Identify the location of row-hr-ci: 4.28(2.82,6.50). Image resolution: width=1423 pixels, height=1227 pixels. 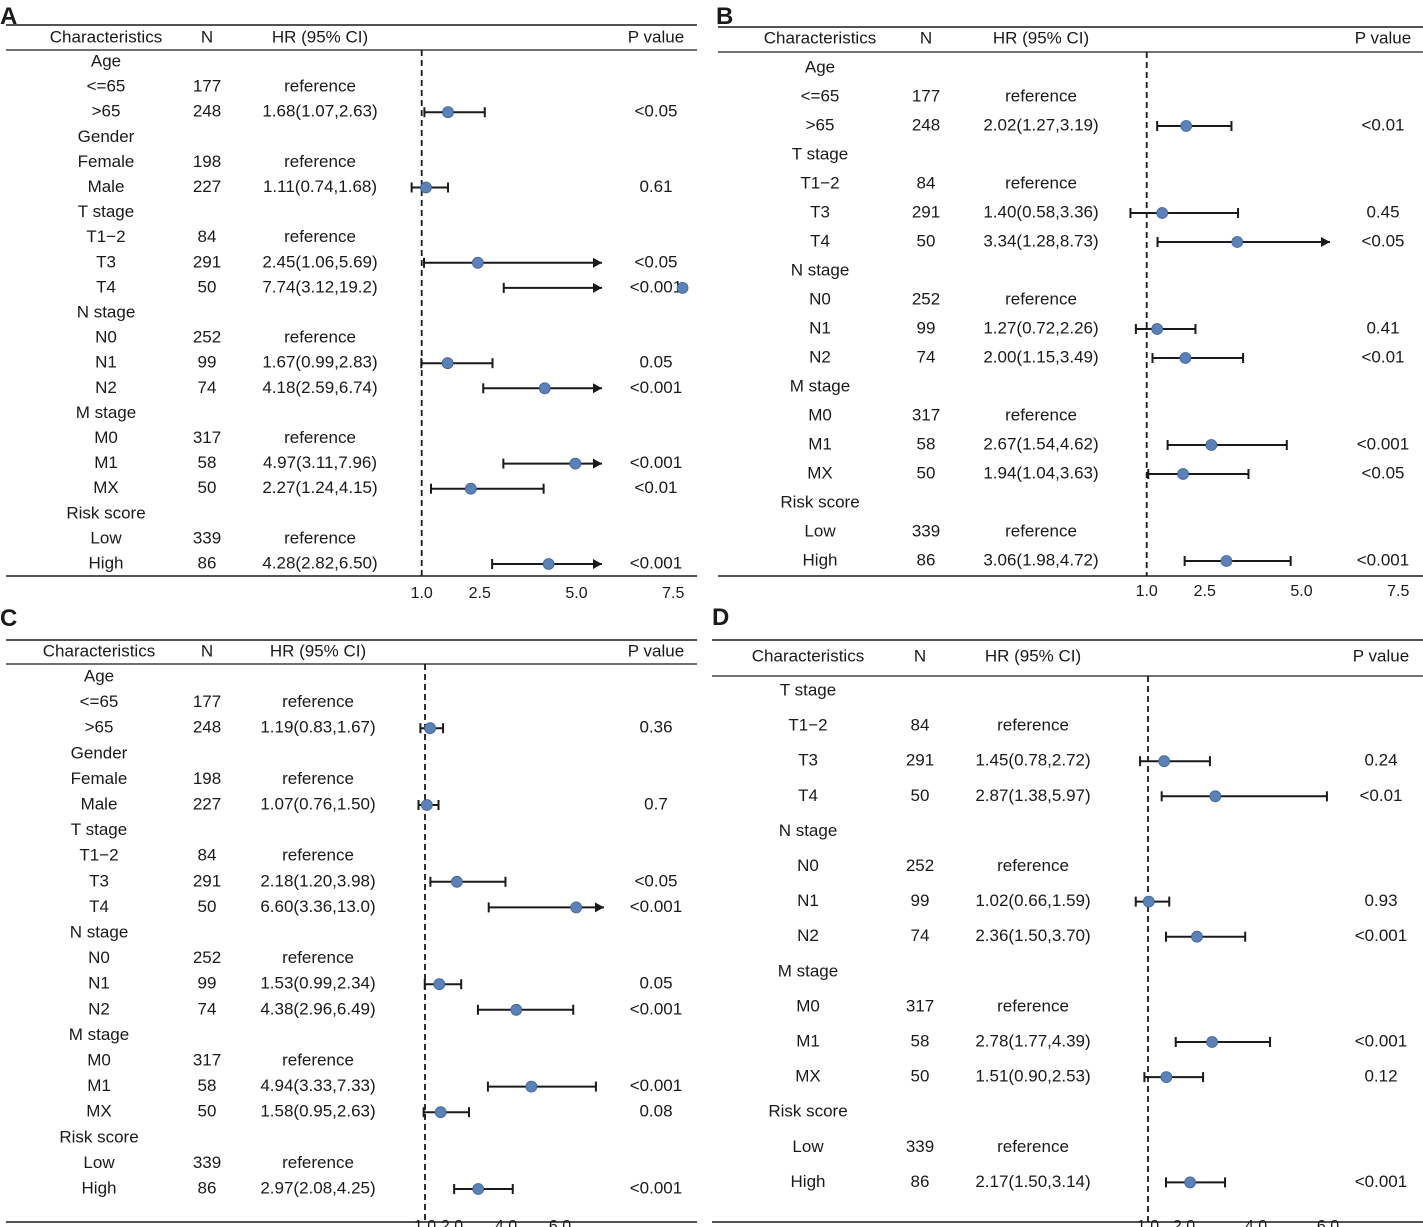
(319, 562).